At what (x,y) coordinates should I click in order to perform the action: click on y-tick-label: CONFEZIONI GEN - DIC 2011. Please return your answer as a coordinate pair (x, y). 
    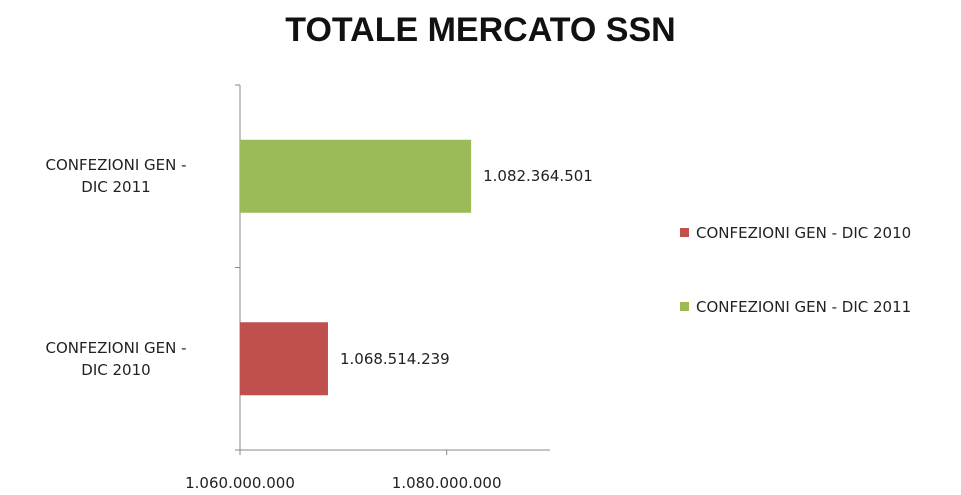
    Looking at the image, I should click on (116, 176).